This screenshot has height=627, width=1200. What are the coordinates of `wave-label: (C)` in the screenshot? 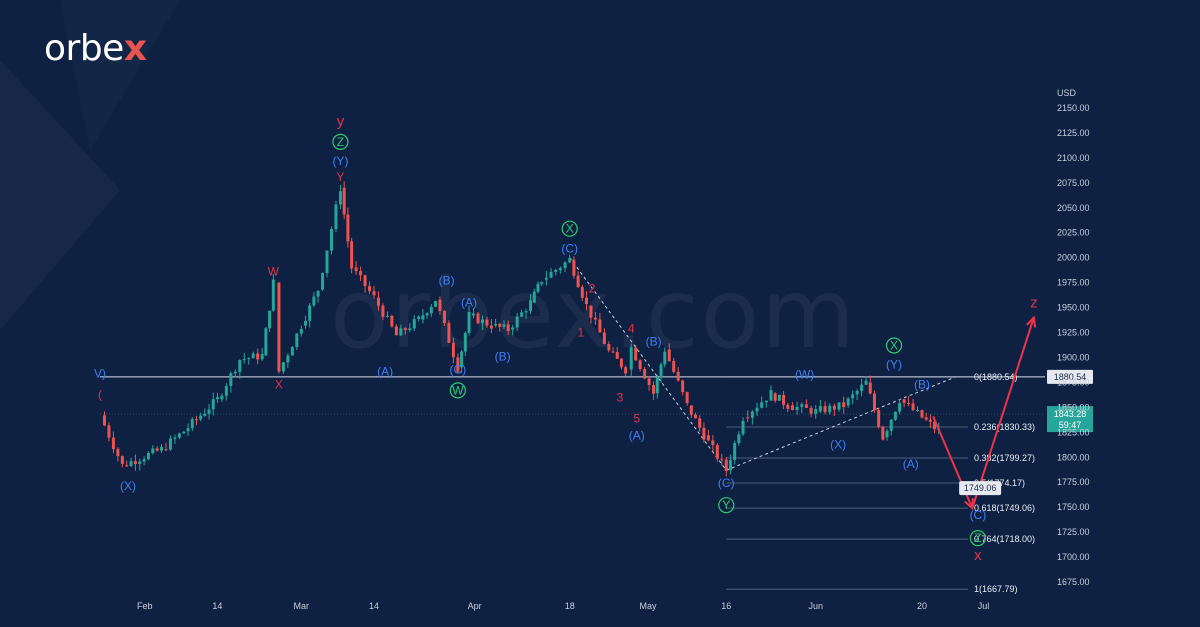 It's located at (569, 249).